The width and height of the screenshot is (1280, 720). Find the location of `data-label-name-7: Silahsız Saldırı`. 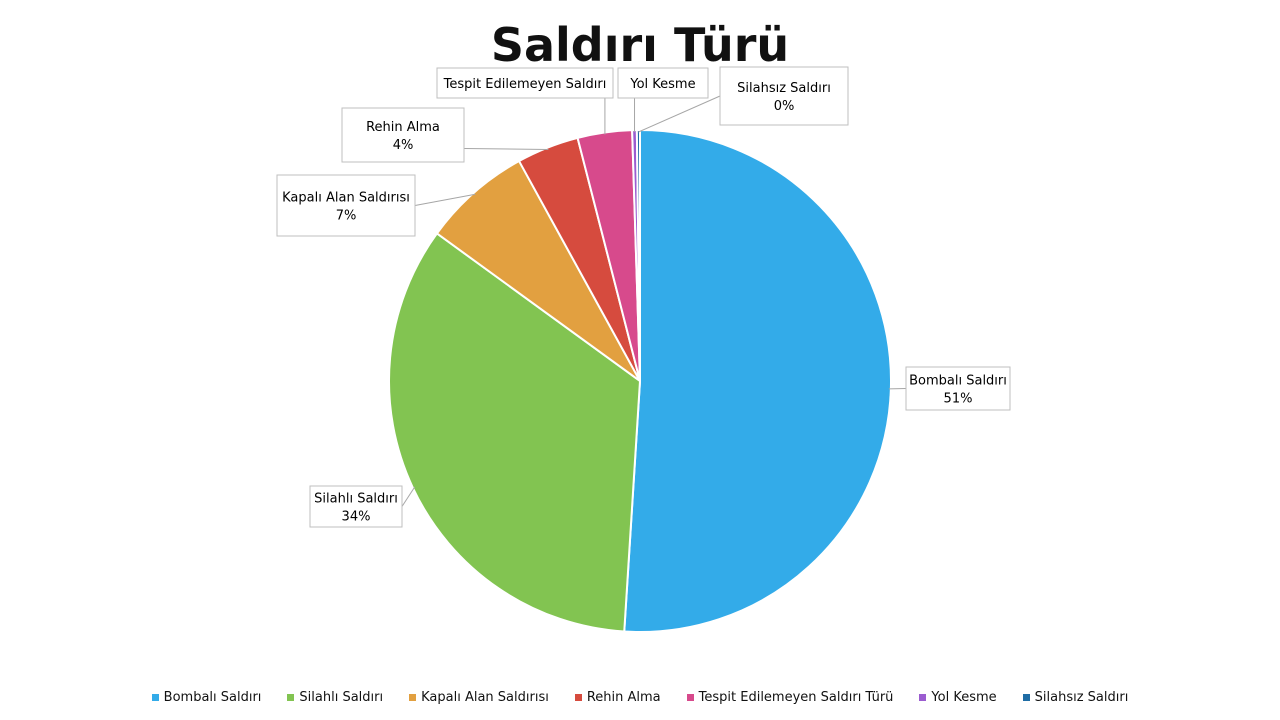

data-label-name-7: Silahsız Saldırı is located at coordinates (784, 88).